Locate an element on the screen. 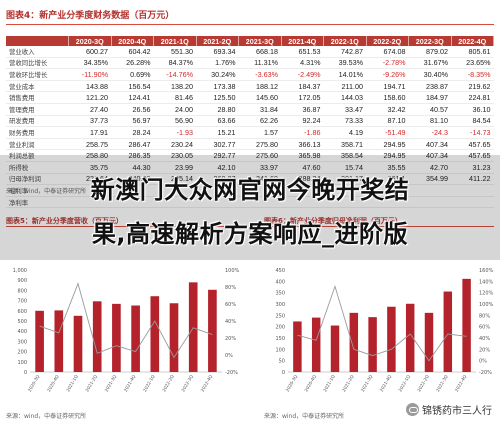  y2-tick-label: 140% is located at coordinates (486, 282).